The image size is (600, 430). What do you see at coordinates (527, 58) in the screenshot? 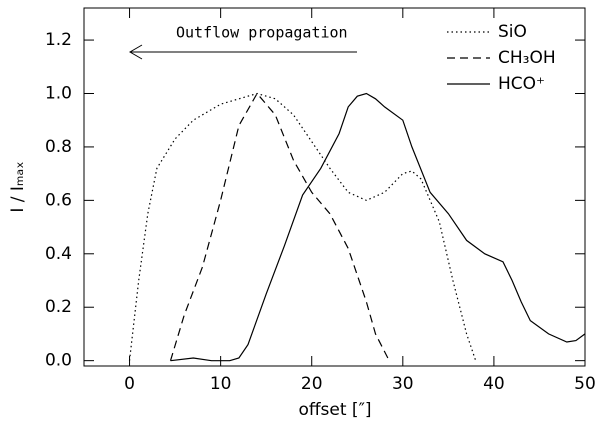
I see `legend-label: CH₃OH` at bounding box center [527, 58].